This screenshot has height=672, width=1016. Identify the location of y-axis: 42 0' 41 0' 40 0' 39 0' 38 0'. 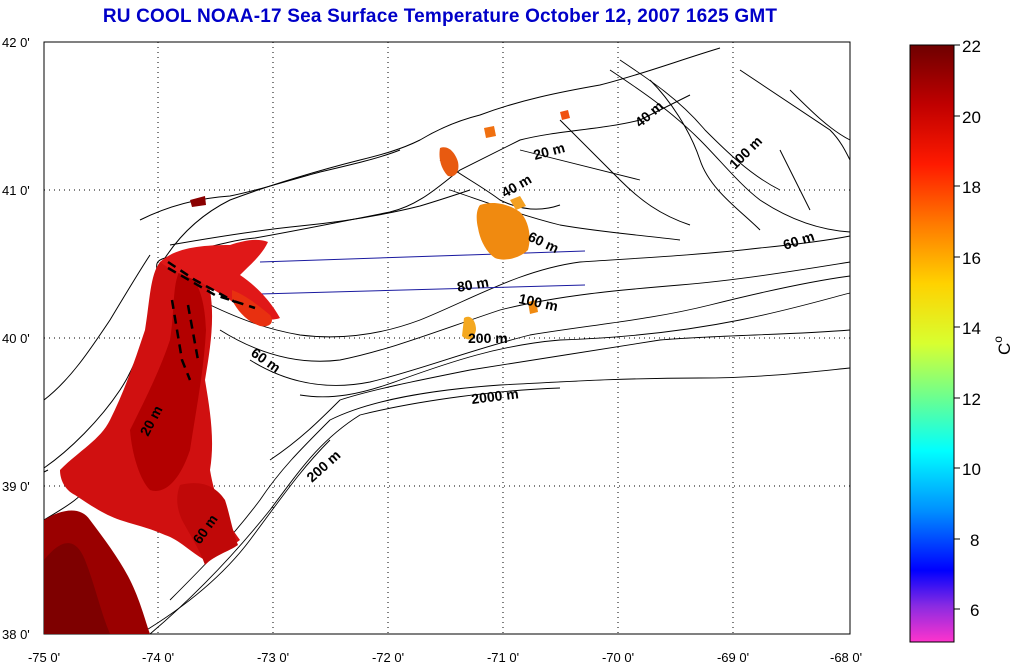
(16, 338).